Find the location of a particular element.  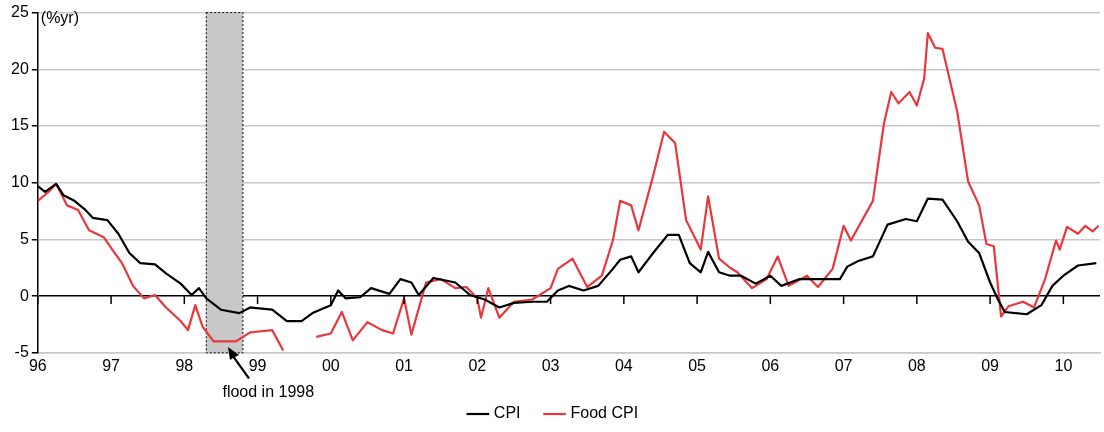

y-tick-label: 10 is located at coordinates (20, 182).